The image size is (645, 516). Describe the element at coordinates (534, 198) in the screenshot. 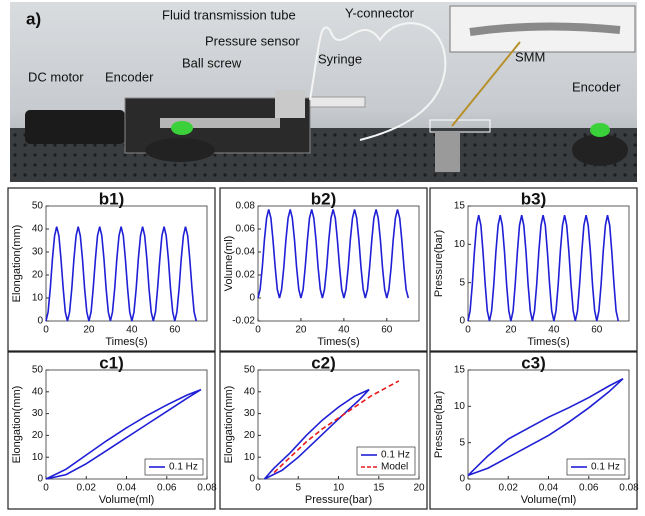

I see `chart-title: b3)` at that location.